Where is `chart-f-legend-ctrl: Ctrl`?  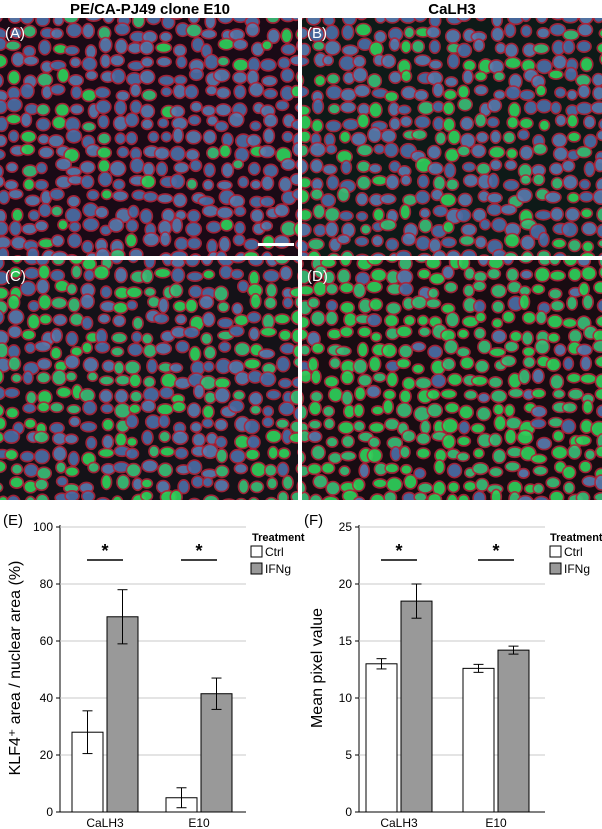 chart-f-legend-ctrl: Ctrl is located at coordinates (573, 552).